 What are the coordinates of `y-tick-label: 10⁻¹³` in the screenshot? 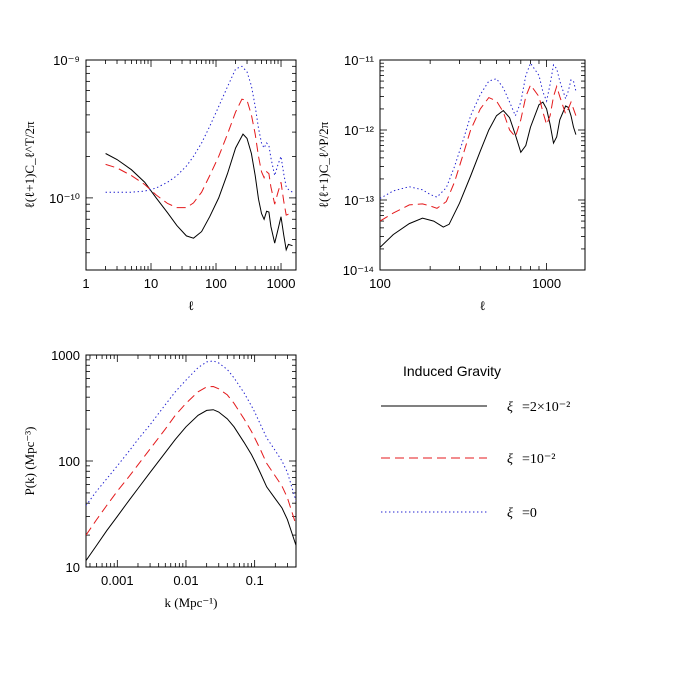 It's located at (359, 200).